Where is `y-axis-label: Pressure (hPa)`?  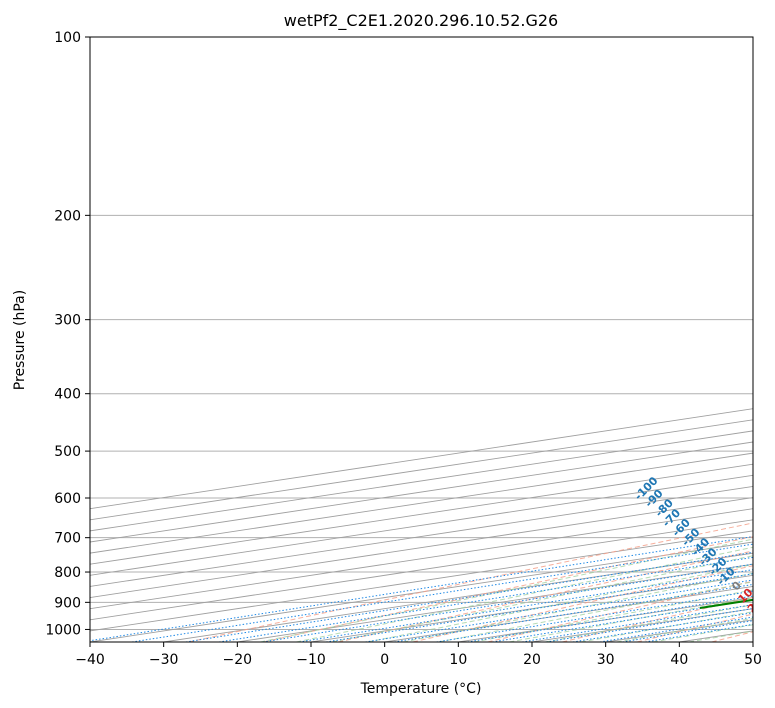
y-axis-label: Pressure (hPa) is located at coordinates (20, 340).